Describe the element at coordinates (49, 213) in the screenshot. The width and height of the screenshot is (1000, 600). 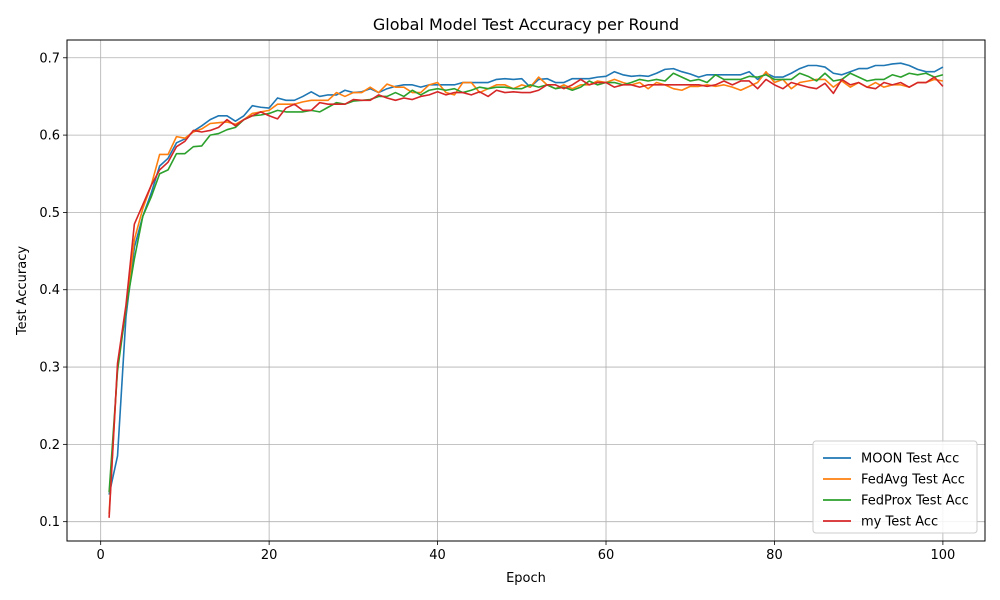
I see `y-tick-label: 0.5` at that location.